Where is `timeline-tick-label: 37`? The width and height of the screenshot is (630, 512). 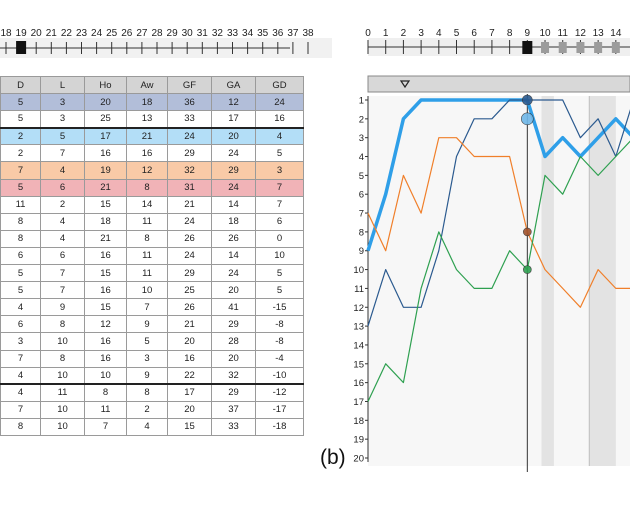 timeline-tick-label: 37 is located at coordinates (293, 33).